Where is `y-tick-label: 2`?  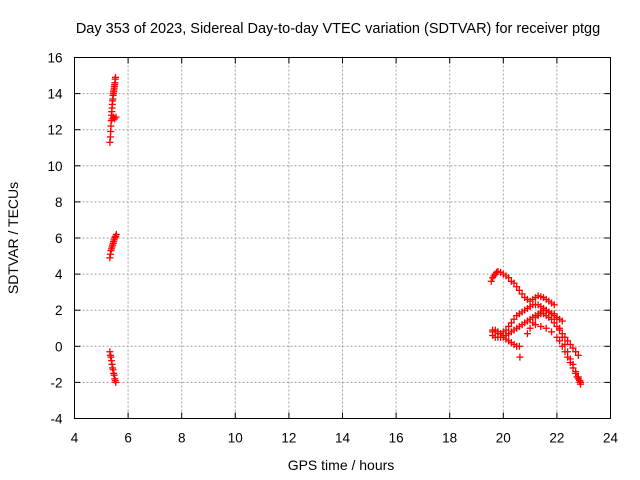
y-tick-label: 2 is located at coordinates (59, 310).